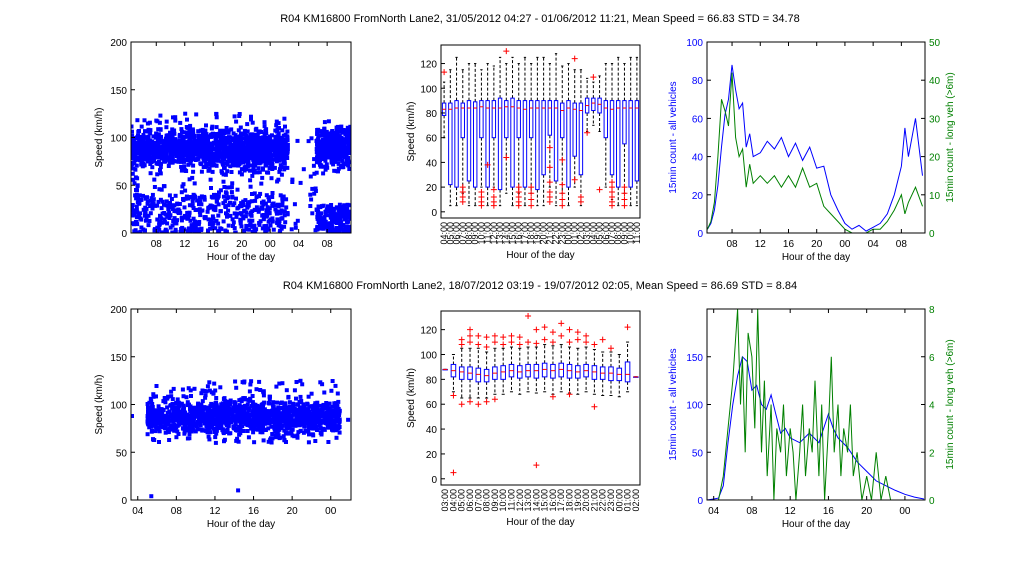 This screenshot has width=1023, height=562. I want to click on category-label: 06:00, so click(470, 500).